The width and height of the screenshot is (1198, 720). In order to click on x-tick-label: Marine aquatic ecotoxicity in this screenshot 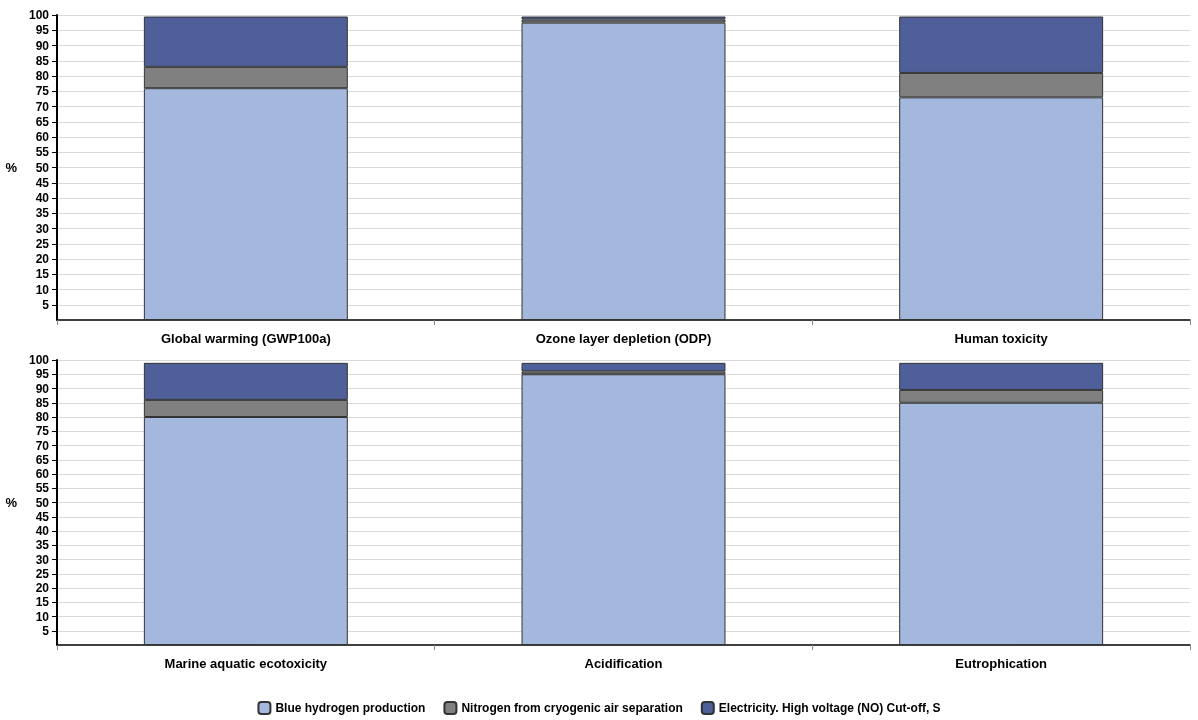, I will do `click(246, 663)`.